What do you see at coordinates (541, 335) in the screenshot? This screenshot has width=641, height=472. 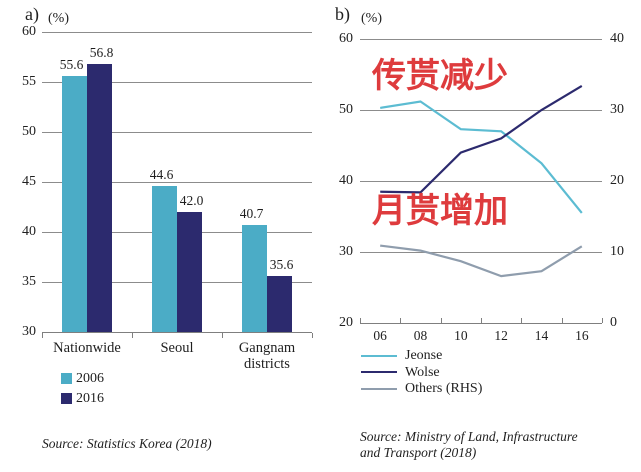 I see `x-axis-label-14: 14` at bounding box center [541, 335].